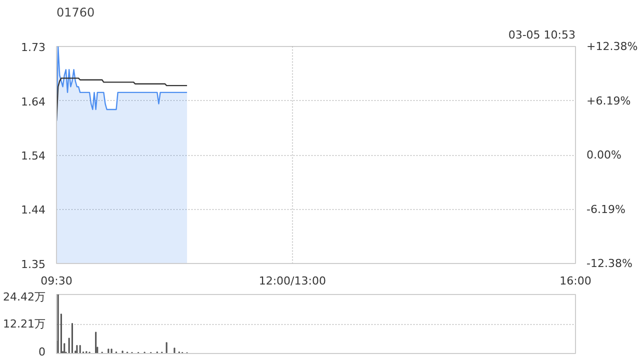 This screenshot has height=360, width=640. What do you see at coordinates (608, 101) in the screenshot?
I see `y2-tick-label: +6.19%` at bounding box center [608, 101].